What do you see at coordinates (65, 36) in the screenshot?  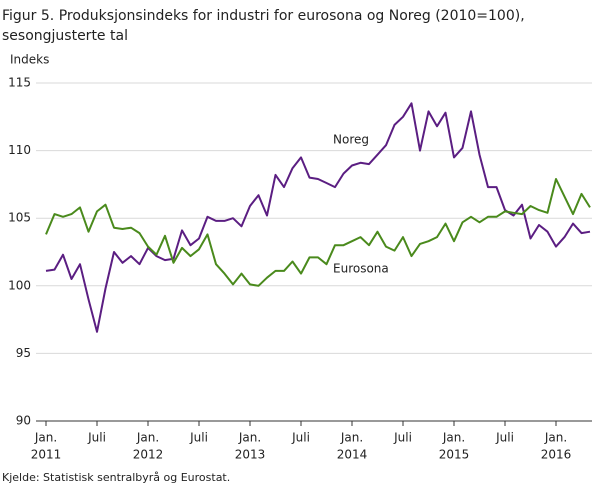 I see `chart-title: sesongjusterte tal` at bounding box center [65, 36].